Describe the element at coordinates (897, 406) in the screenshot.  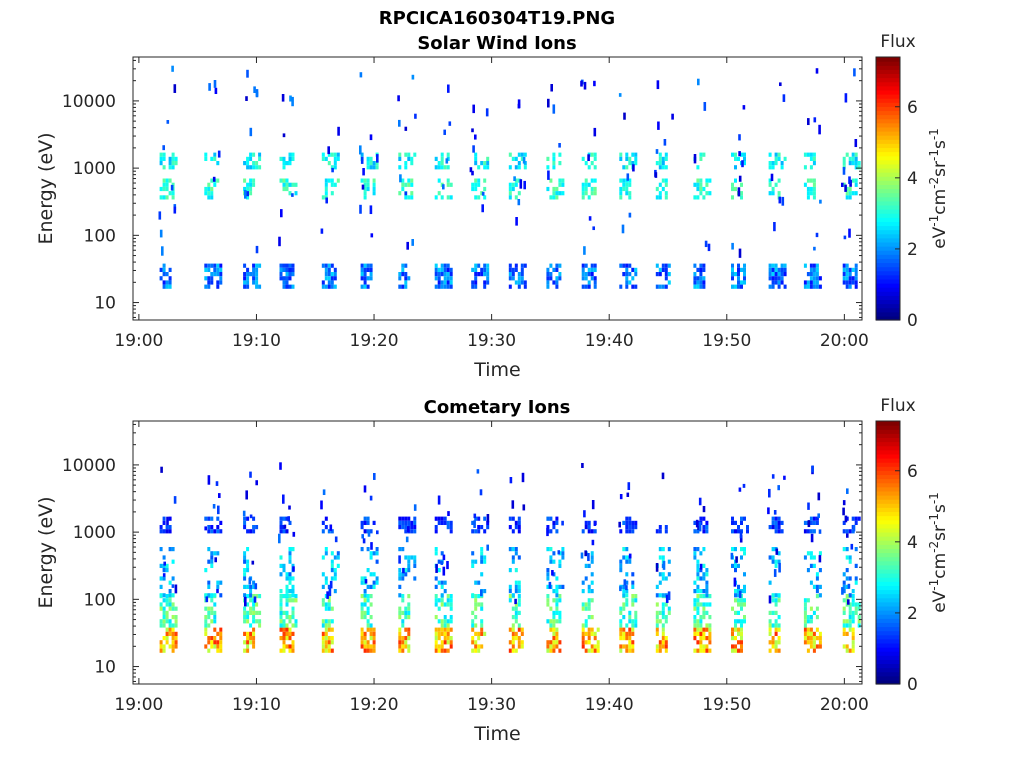
I see `colorbar-title: Flux` at that location.